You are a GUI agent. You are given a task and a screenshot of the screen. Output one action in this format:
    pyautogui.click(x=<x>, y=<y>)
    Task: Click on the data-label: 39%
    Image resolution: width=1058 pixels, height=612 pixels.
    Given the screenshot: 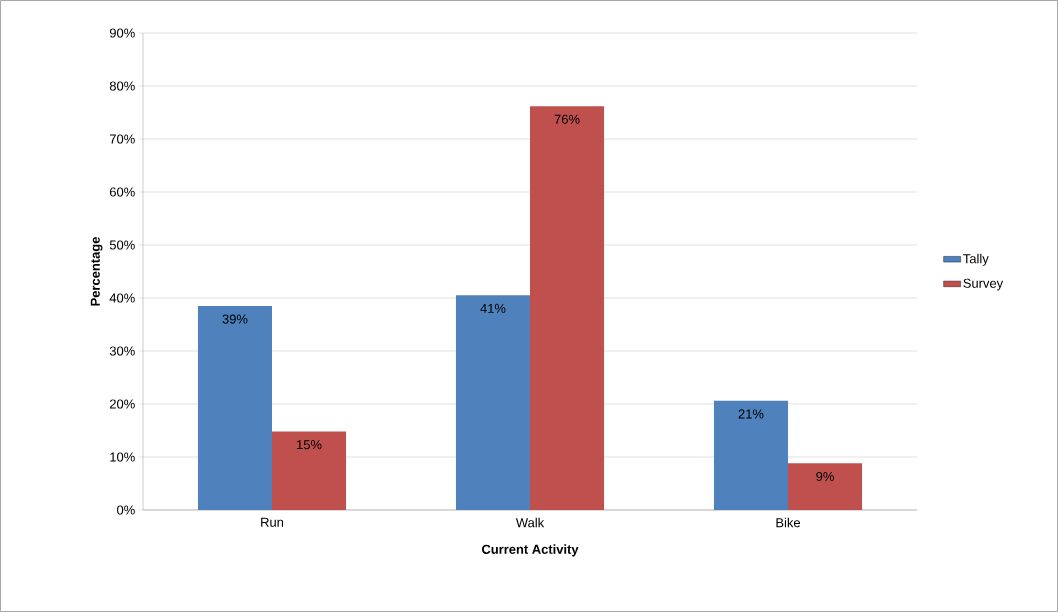 What is the action you would take?
    pyautogui.click(x=235, y=319)
    